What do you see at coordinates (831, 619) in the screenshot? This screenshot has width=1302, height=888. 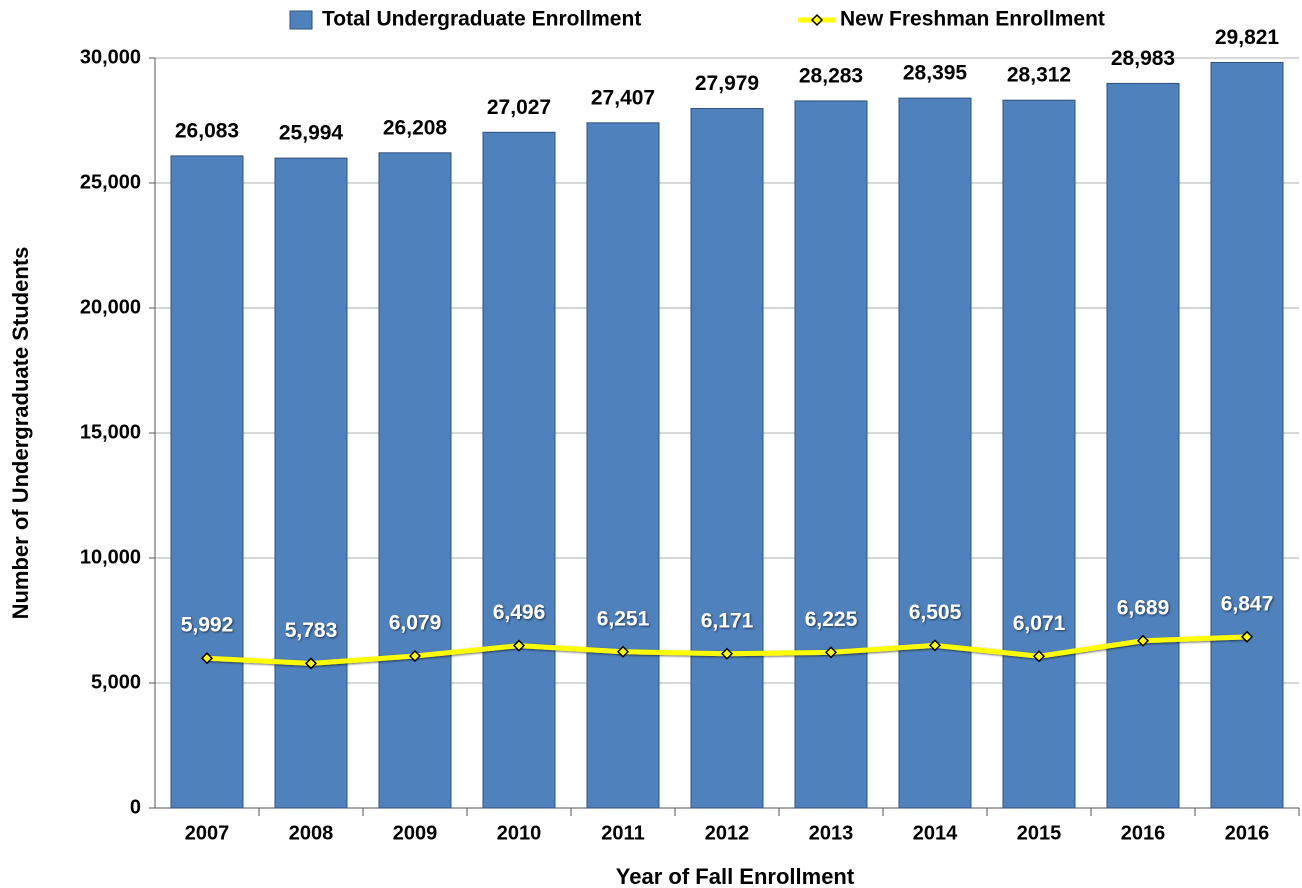 I see `line-value-label: 6,225` at bounding box center [831, 619].